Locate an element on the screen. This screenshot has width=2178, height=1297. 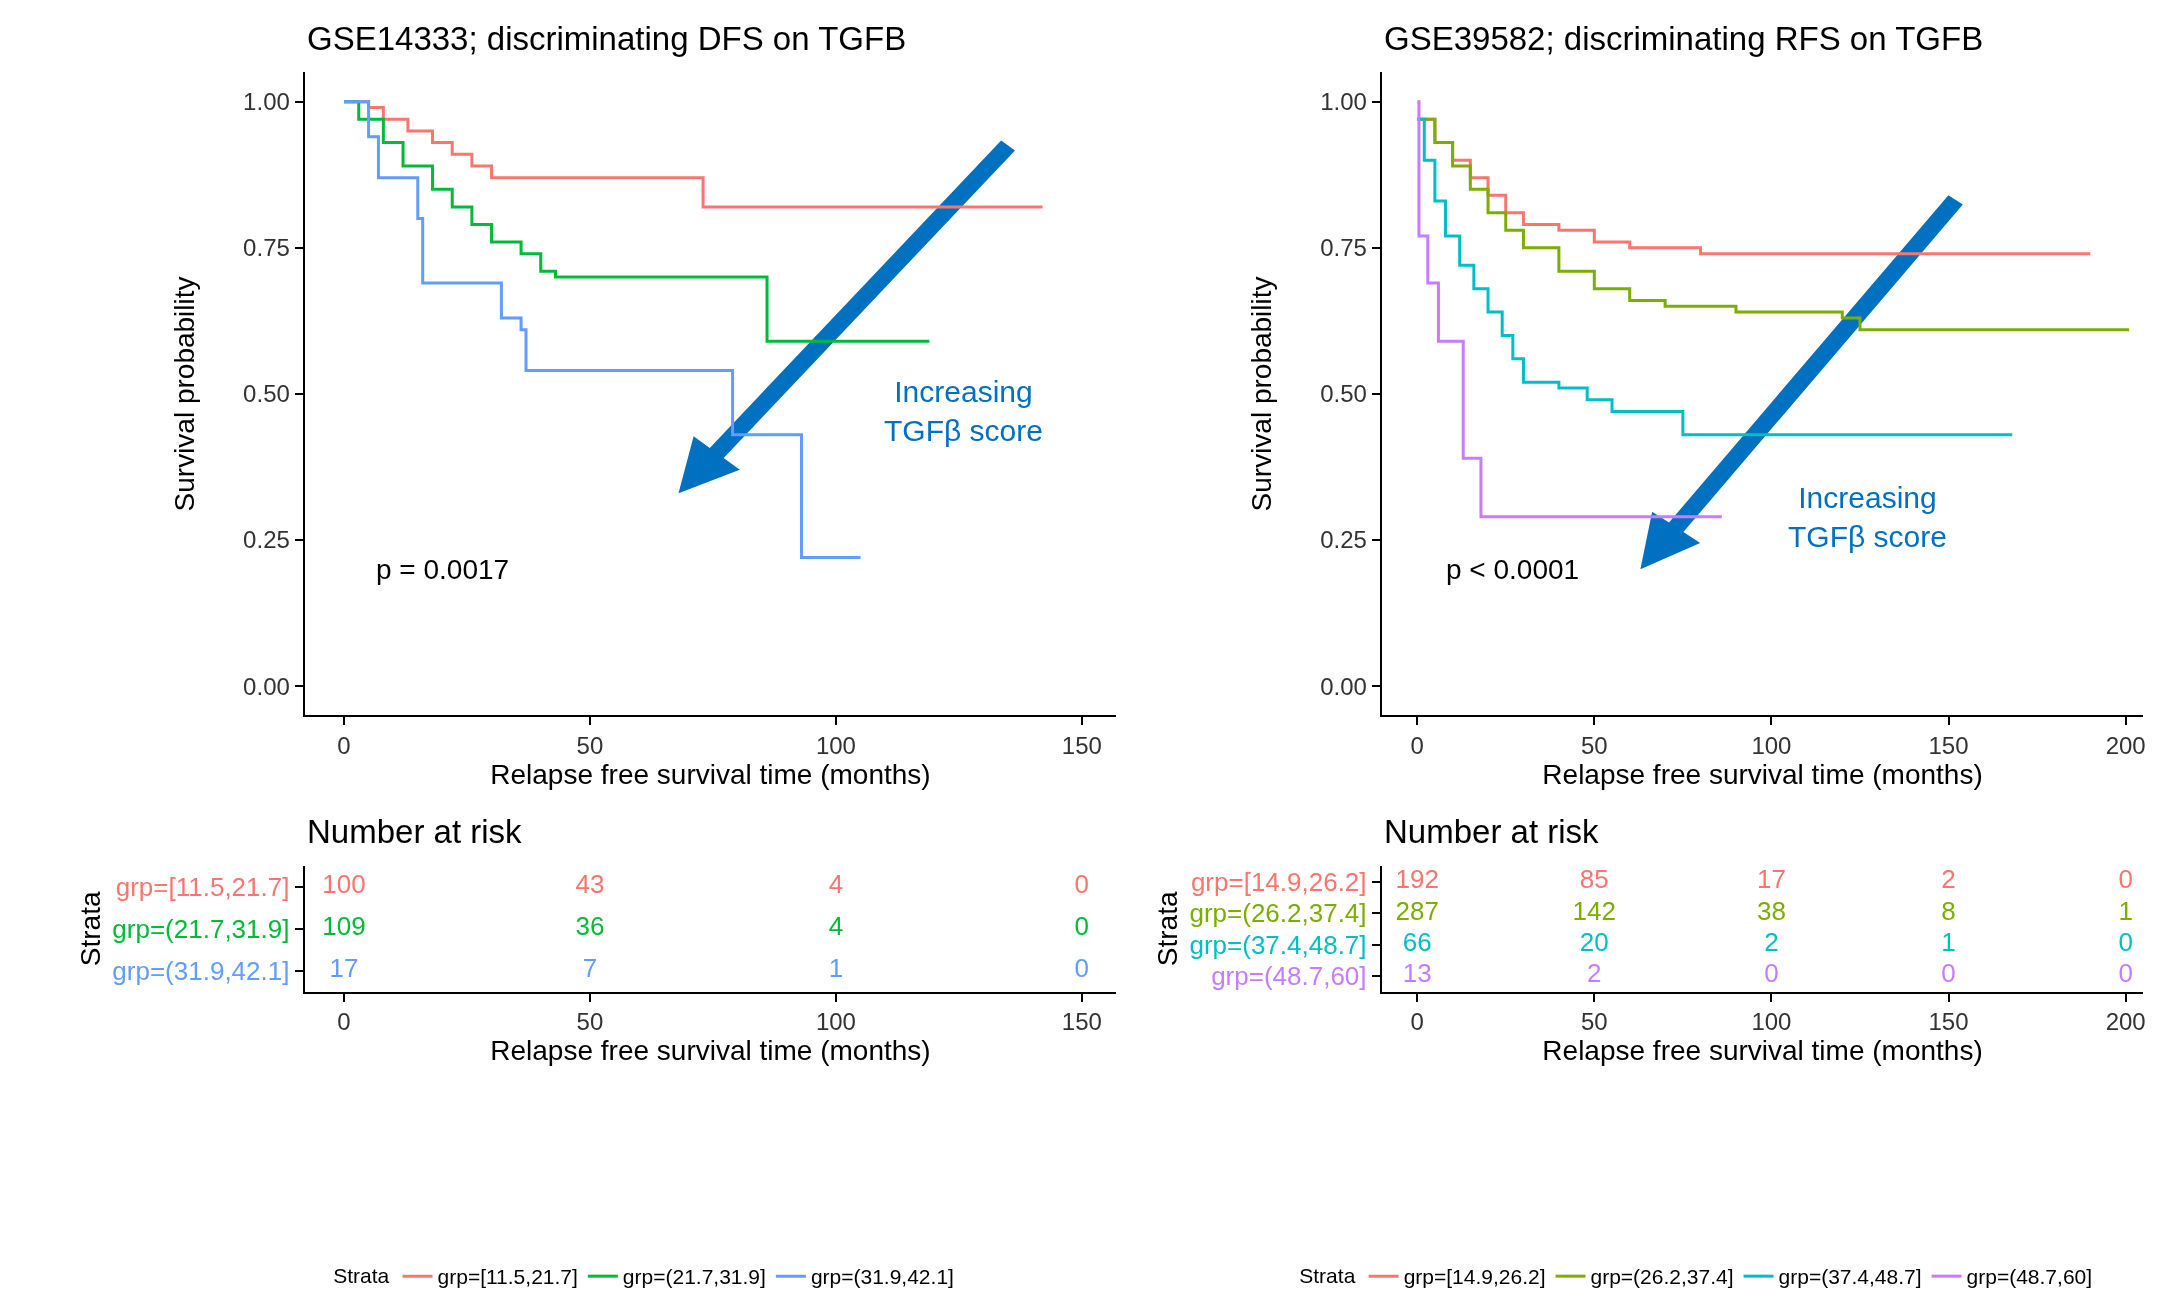
annotation: p = 0.0017 is located at coordinates (443, 569).